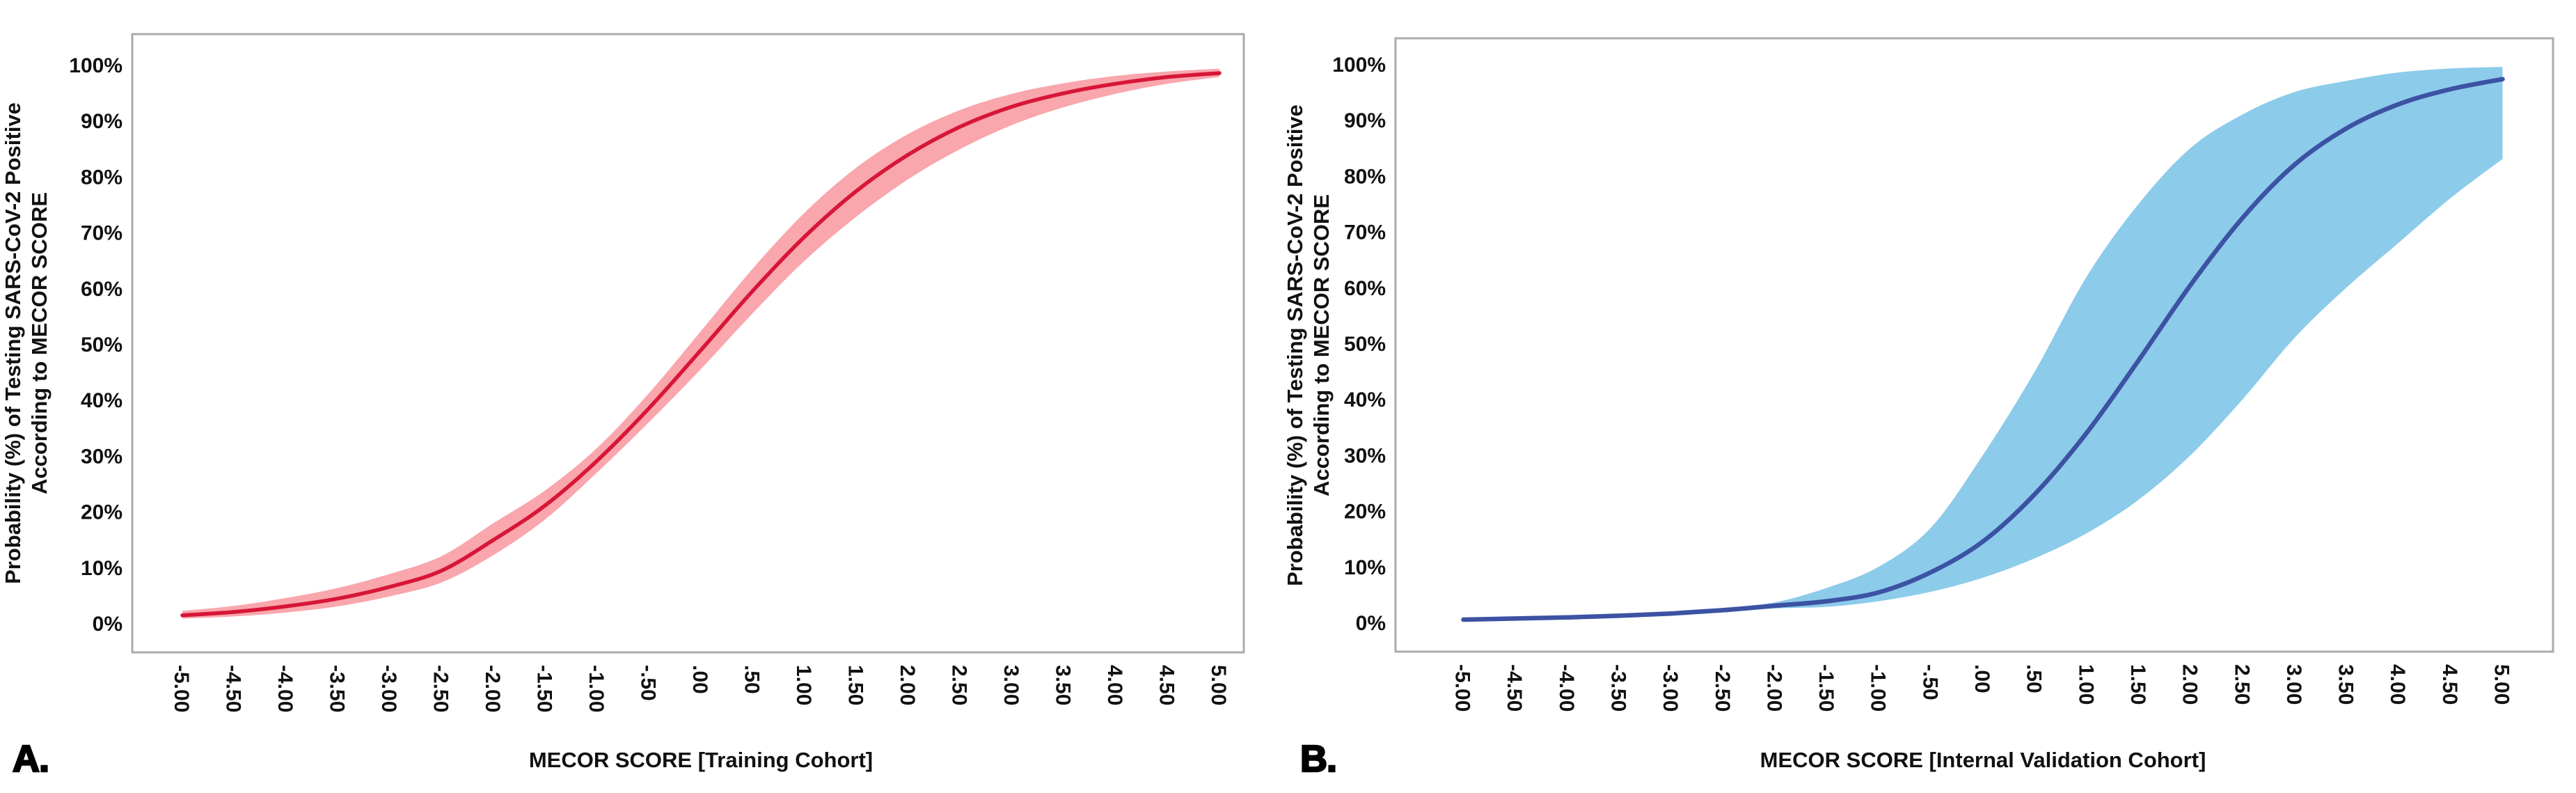  I want to click on panel-a-x-axis-title: MECOR SCORE [Training Cohort], so click(701, 760).